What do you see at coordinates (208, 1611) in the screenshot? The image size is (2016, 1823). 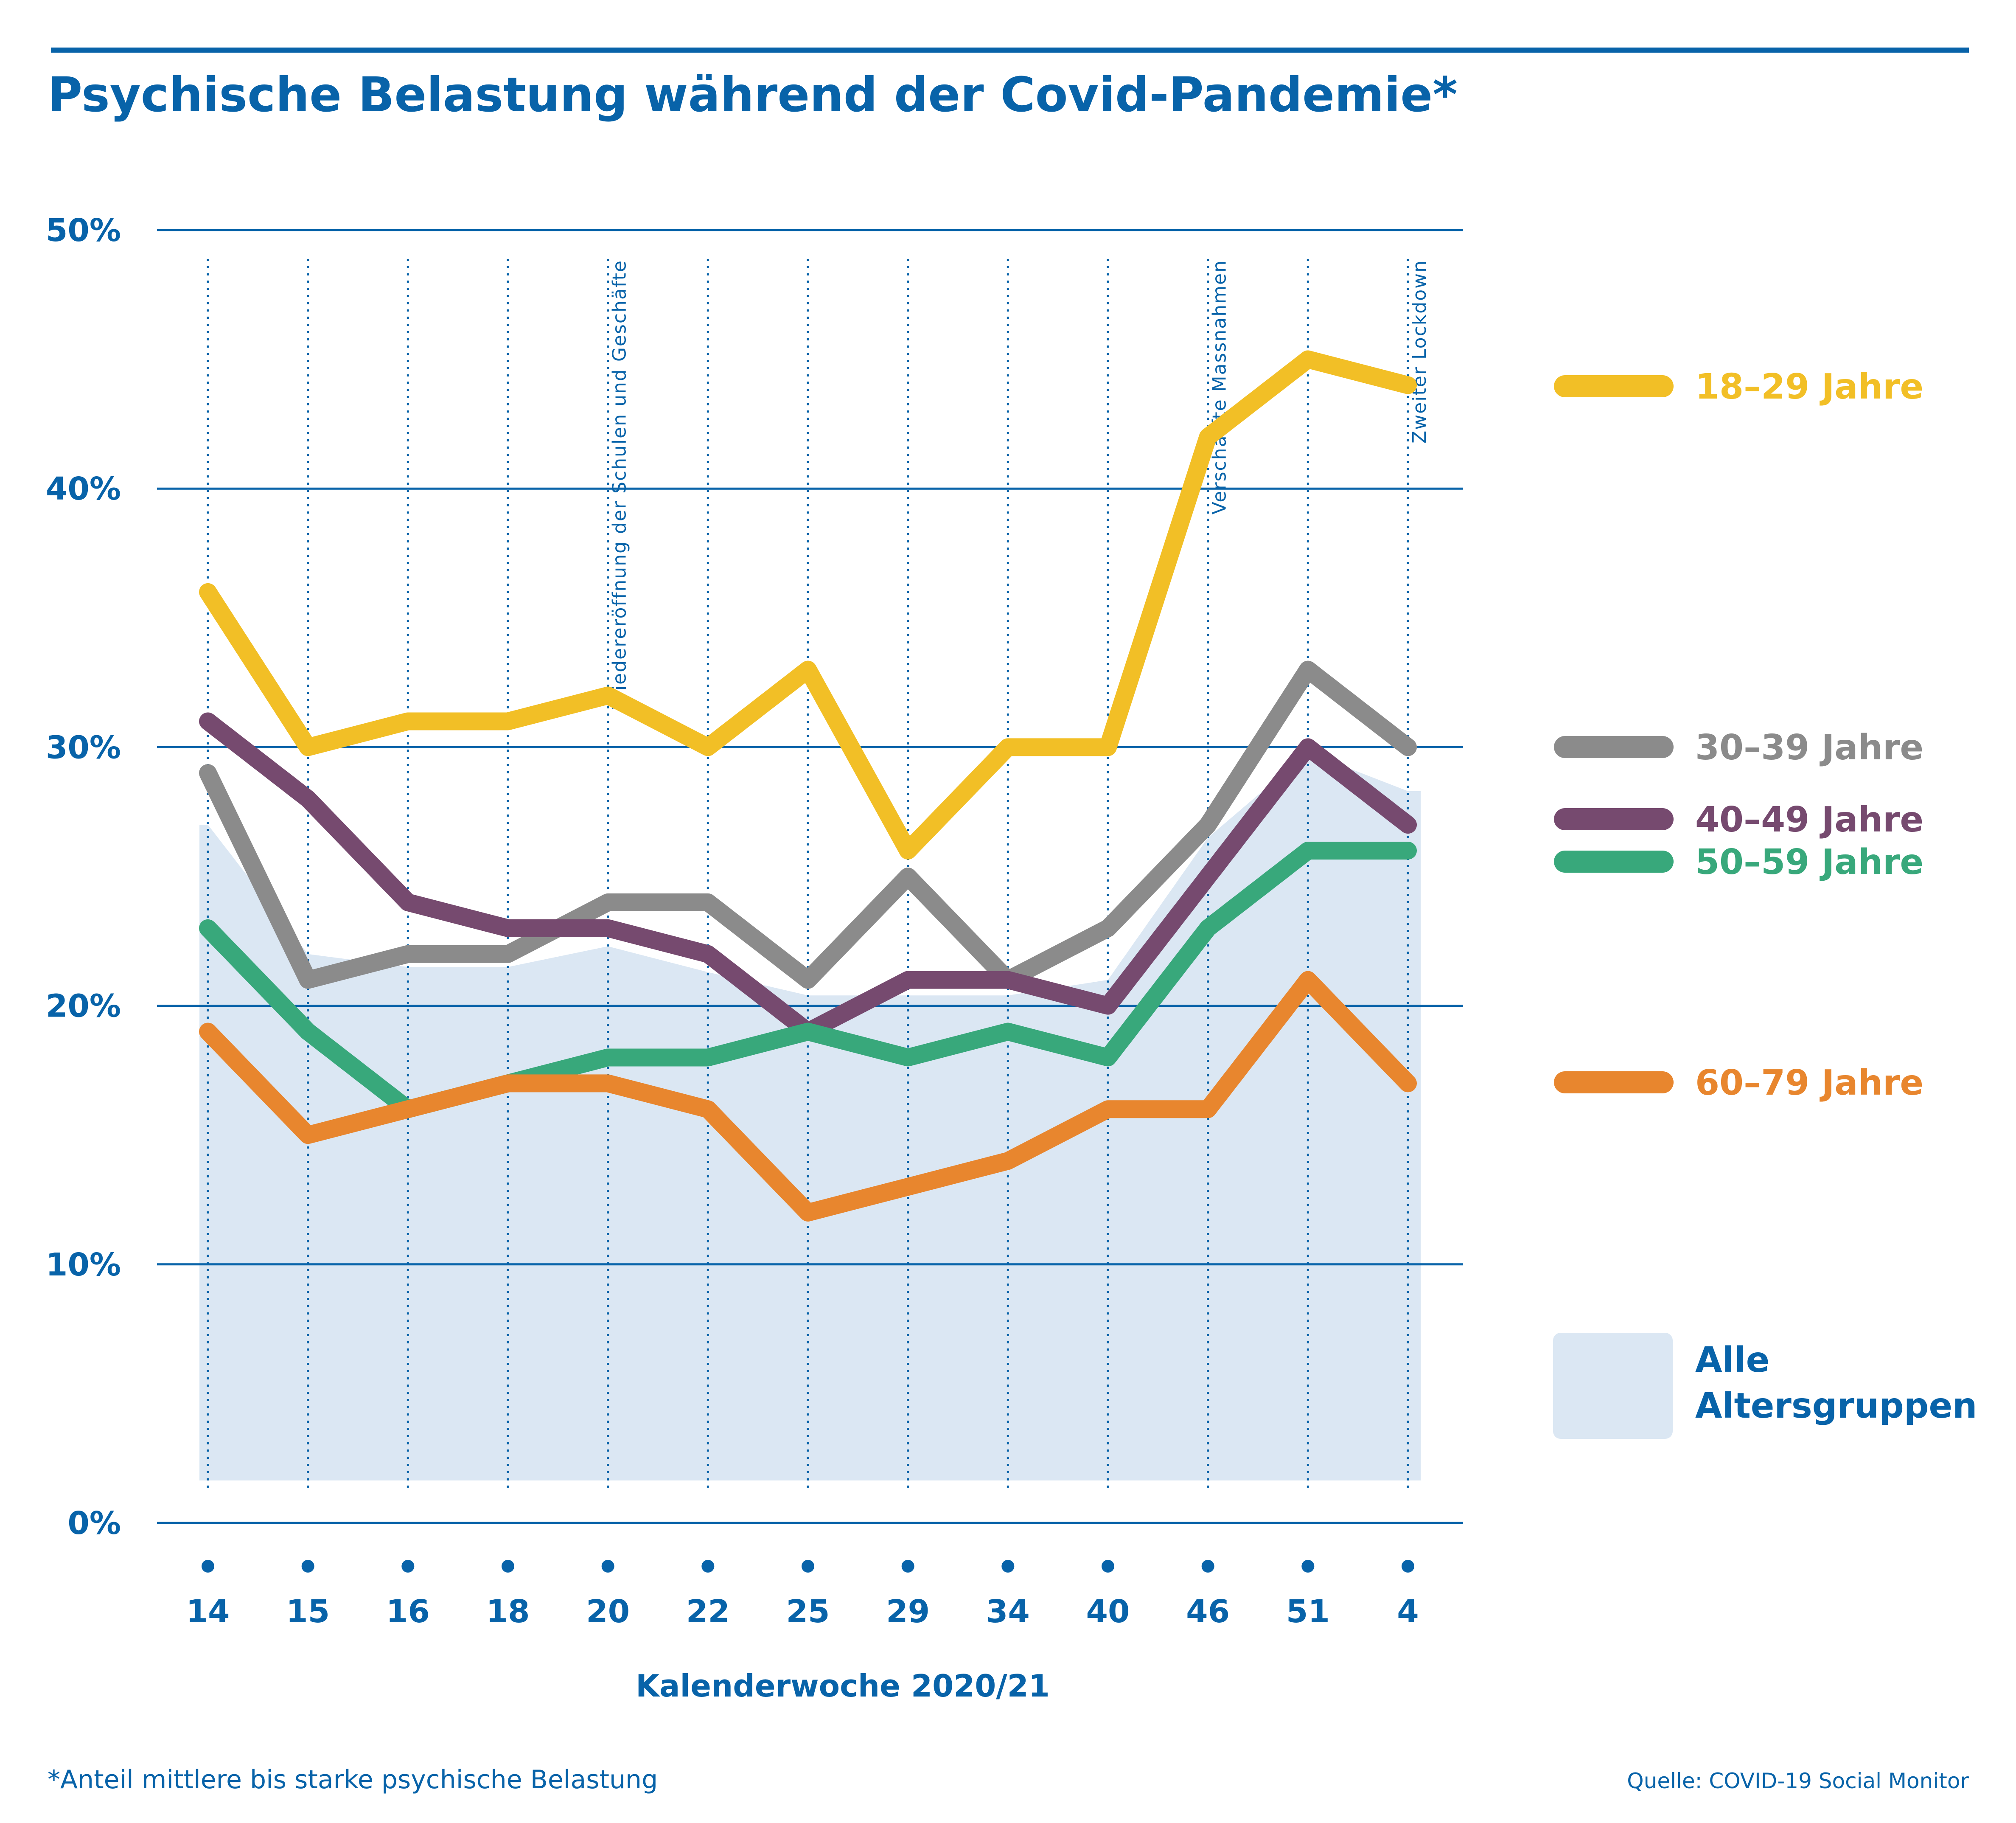 I see `x-tick-label: 14` at bounding box center [208, 1611].